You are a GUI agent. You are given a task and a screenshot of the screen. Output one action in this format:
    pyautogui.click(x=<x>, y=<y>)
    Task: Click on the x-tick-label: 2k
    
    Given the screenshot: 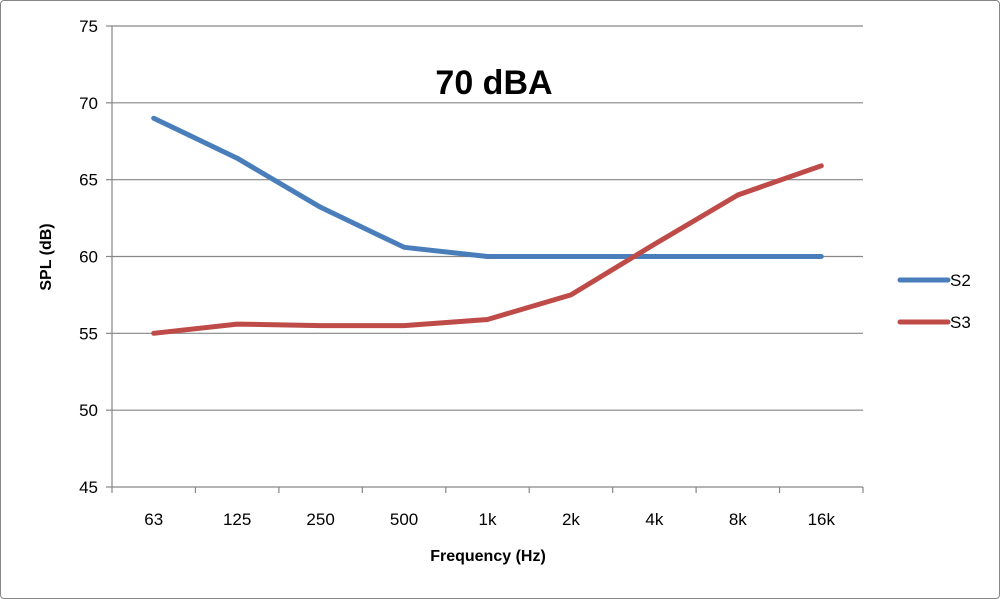 What is the action you would take?
    pyautogui.click(x=571, y=519)
    